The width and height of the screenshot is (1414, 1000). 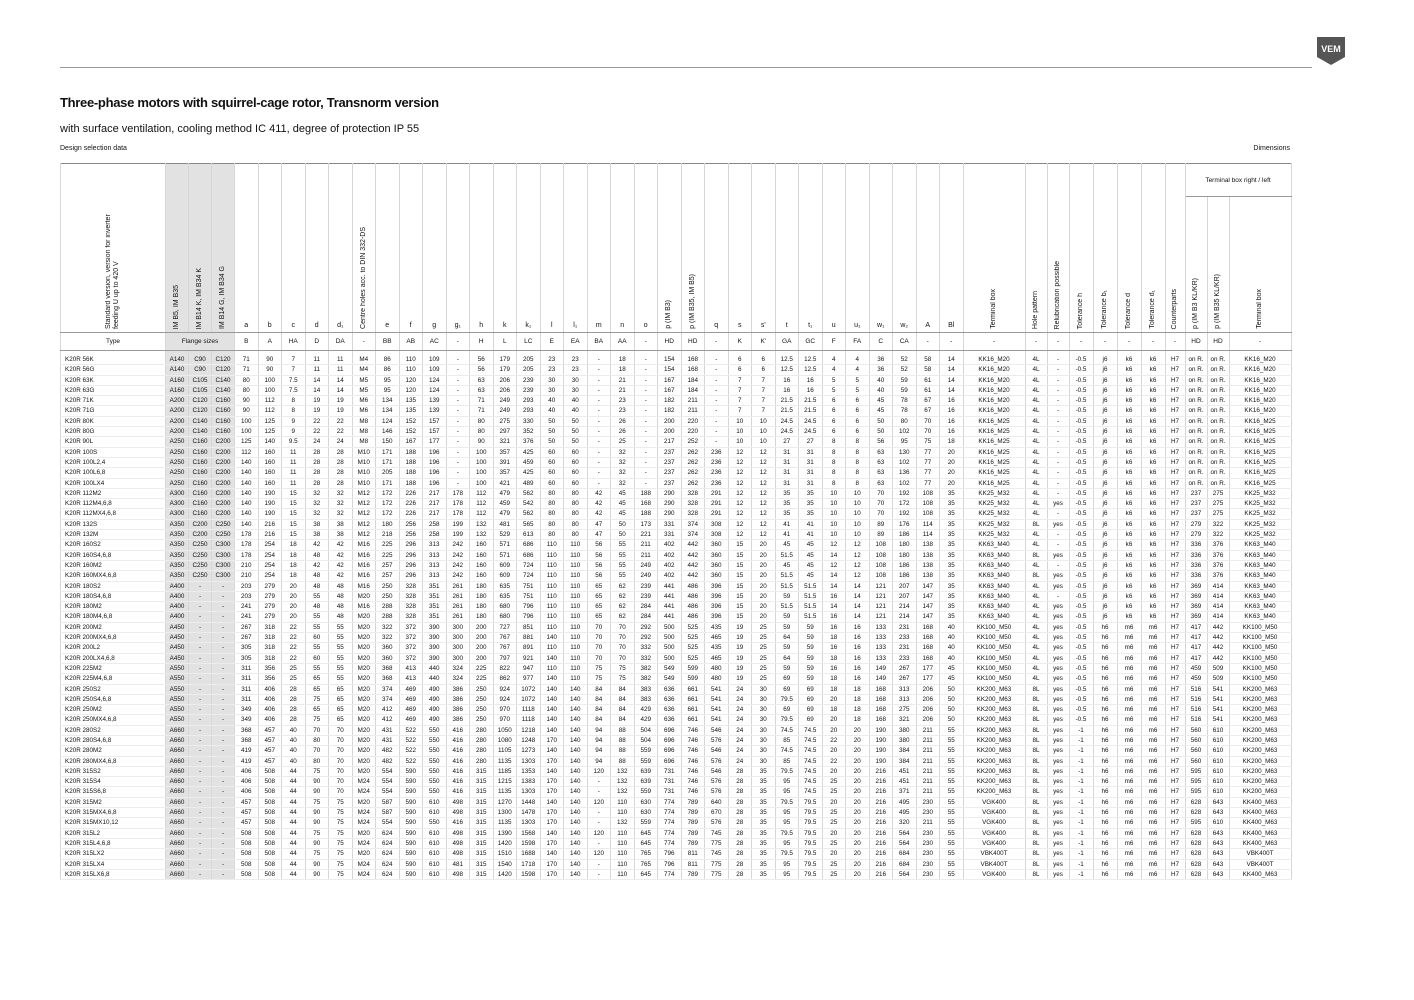 What do you see at coordinates (457, 504) in the screenshot?
I see `table-cell: 178` at bounding box center [457, 504].